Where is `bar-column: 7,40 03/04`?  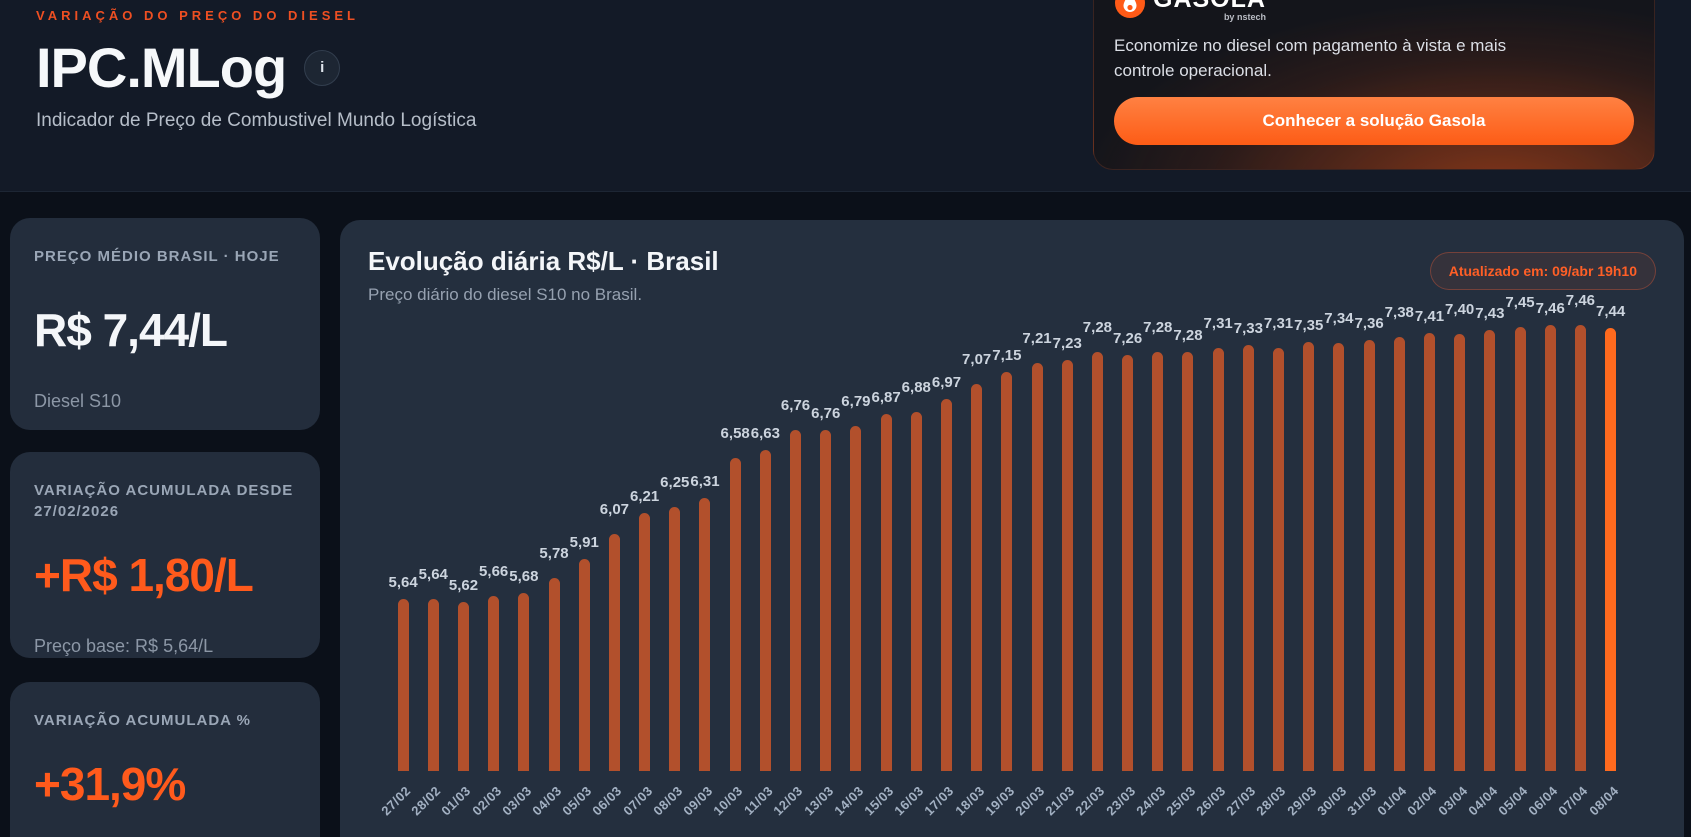 bar-column: 7,40 03/04 is located at coordinates (1455, 559).